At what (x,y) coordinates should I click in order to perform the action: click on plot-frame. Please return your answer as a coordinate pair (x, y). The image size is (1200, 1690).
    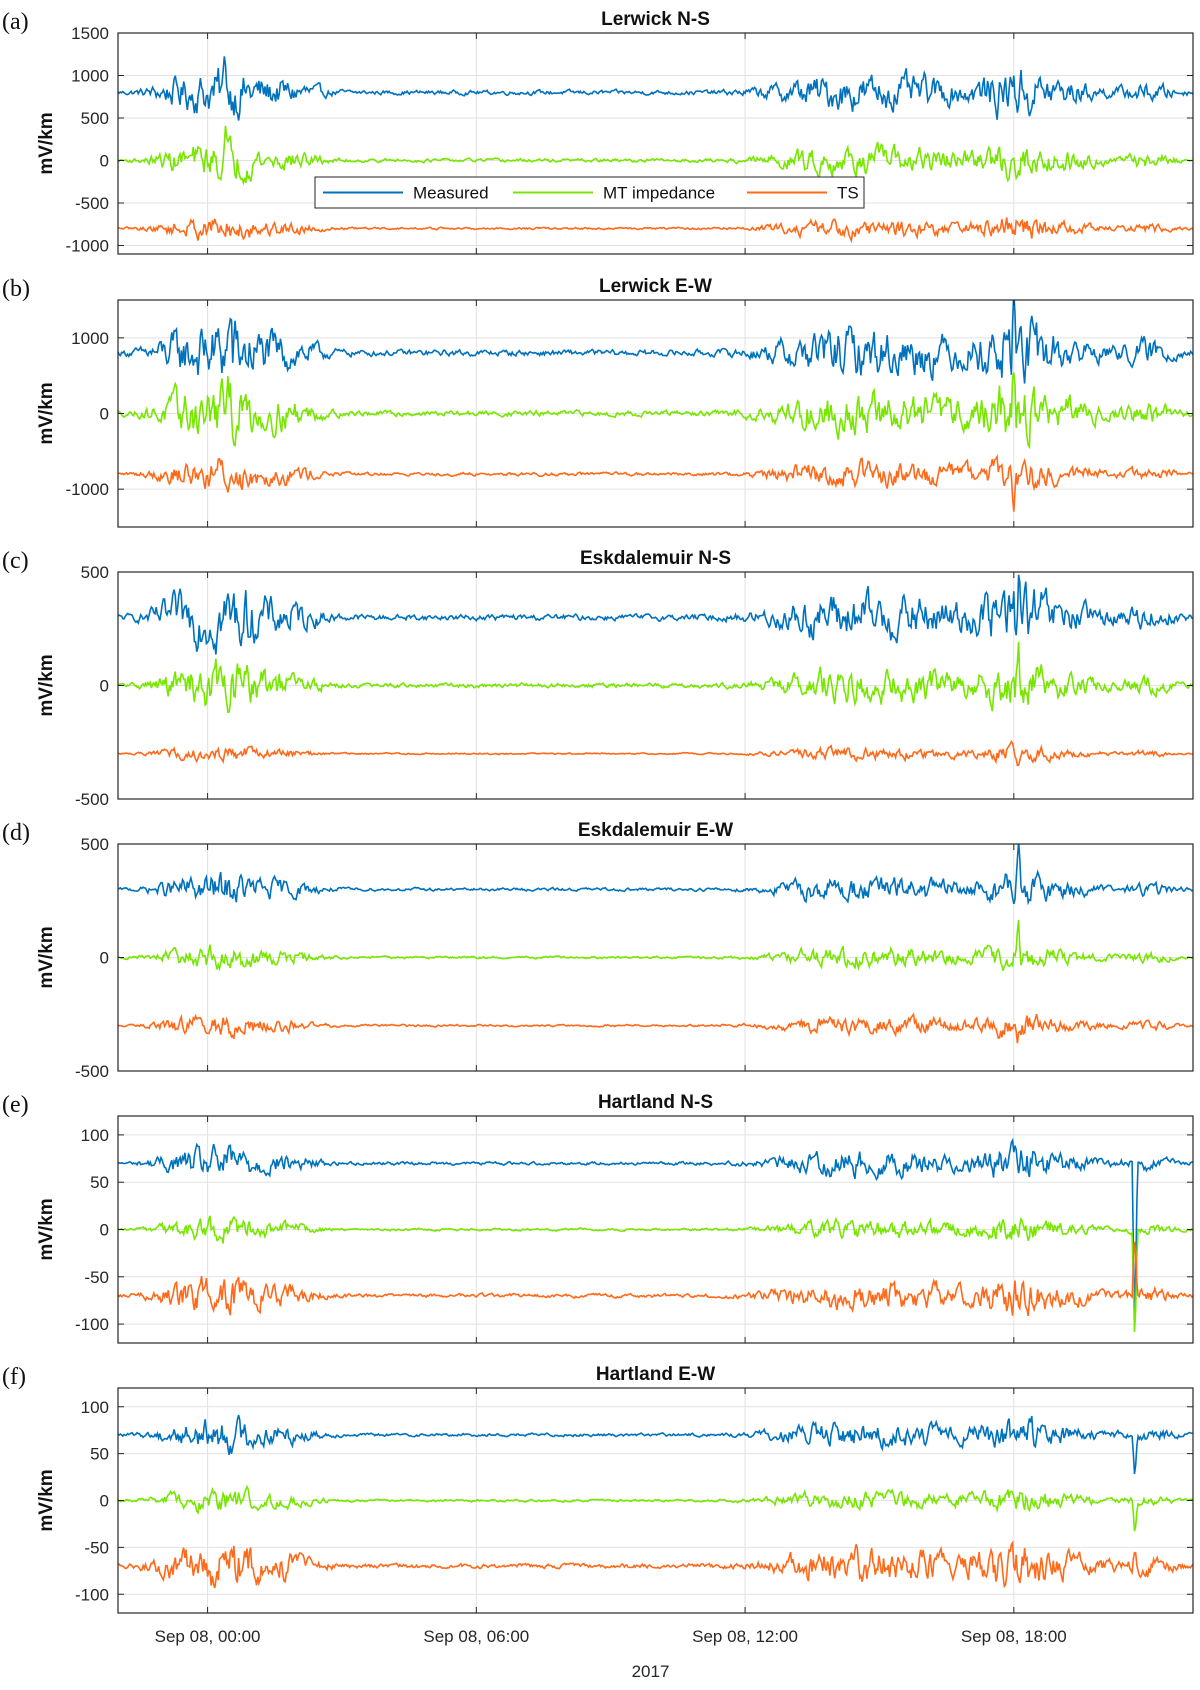
    Looking at the image, I should click on (655, 143).